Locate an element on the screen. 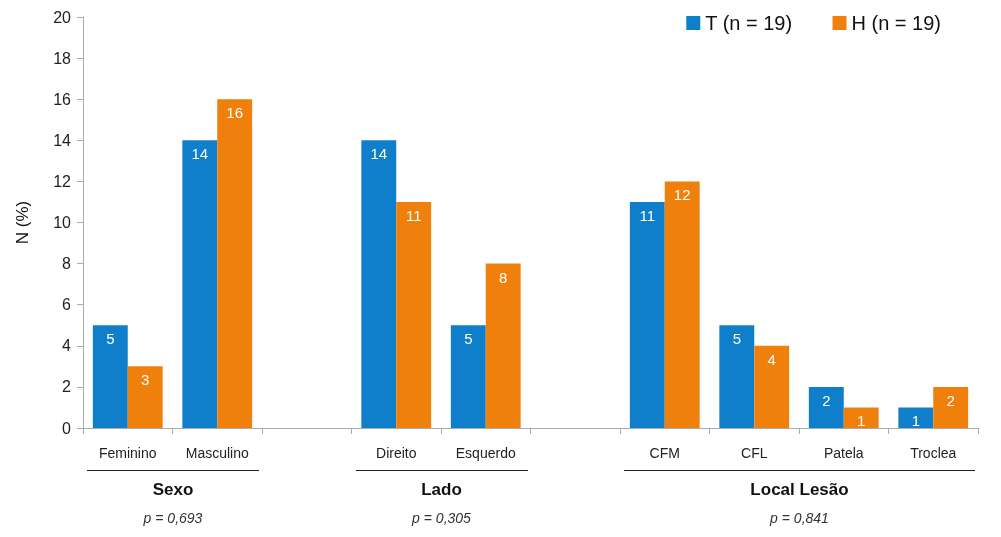 The width and height of the screenshot is (1001, 537). text: Lado is located at coordinates (441, 490).